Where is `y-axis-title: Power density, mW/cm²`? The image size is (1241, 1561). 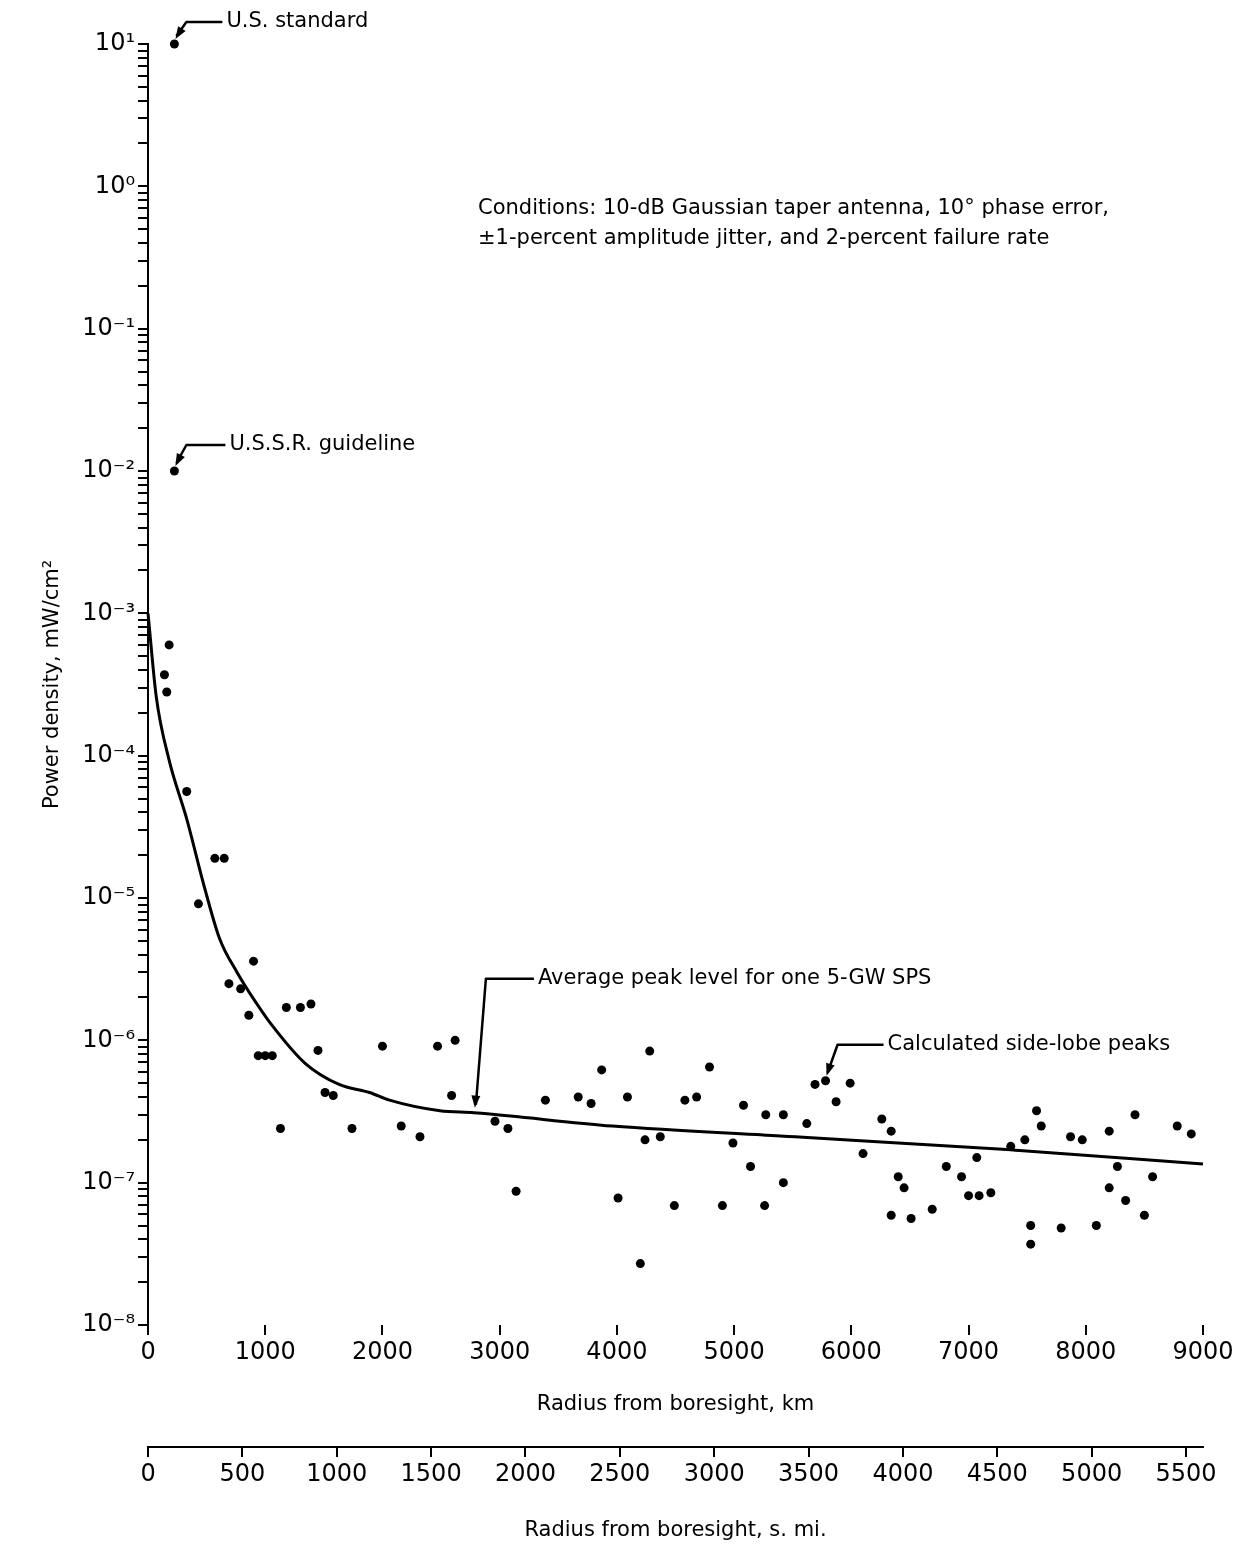
y-axis-title: Power density, mW/cm² is located at coordinates (51, 684).